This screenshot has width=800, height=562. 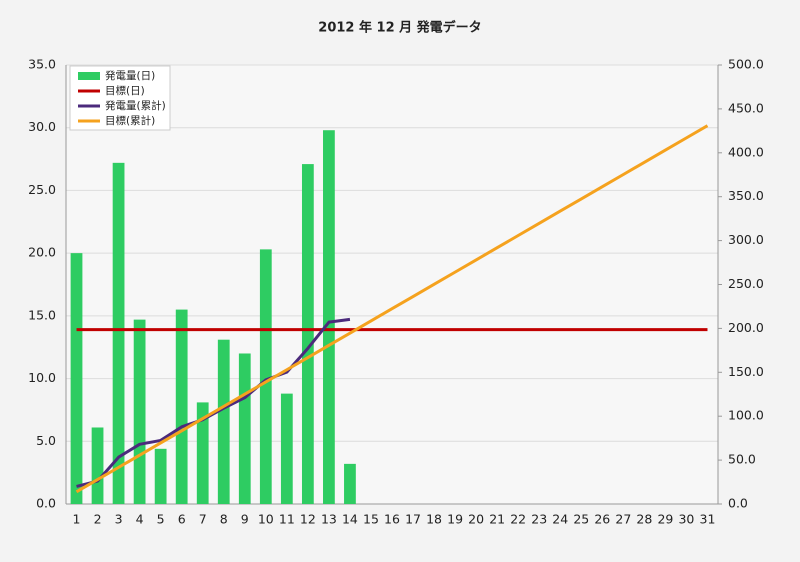 I want to click on x-tick-label: 8, so click(x=224, y=519).